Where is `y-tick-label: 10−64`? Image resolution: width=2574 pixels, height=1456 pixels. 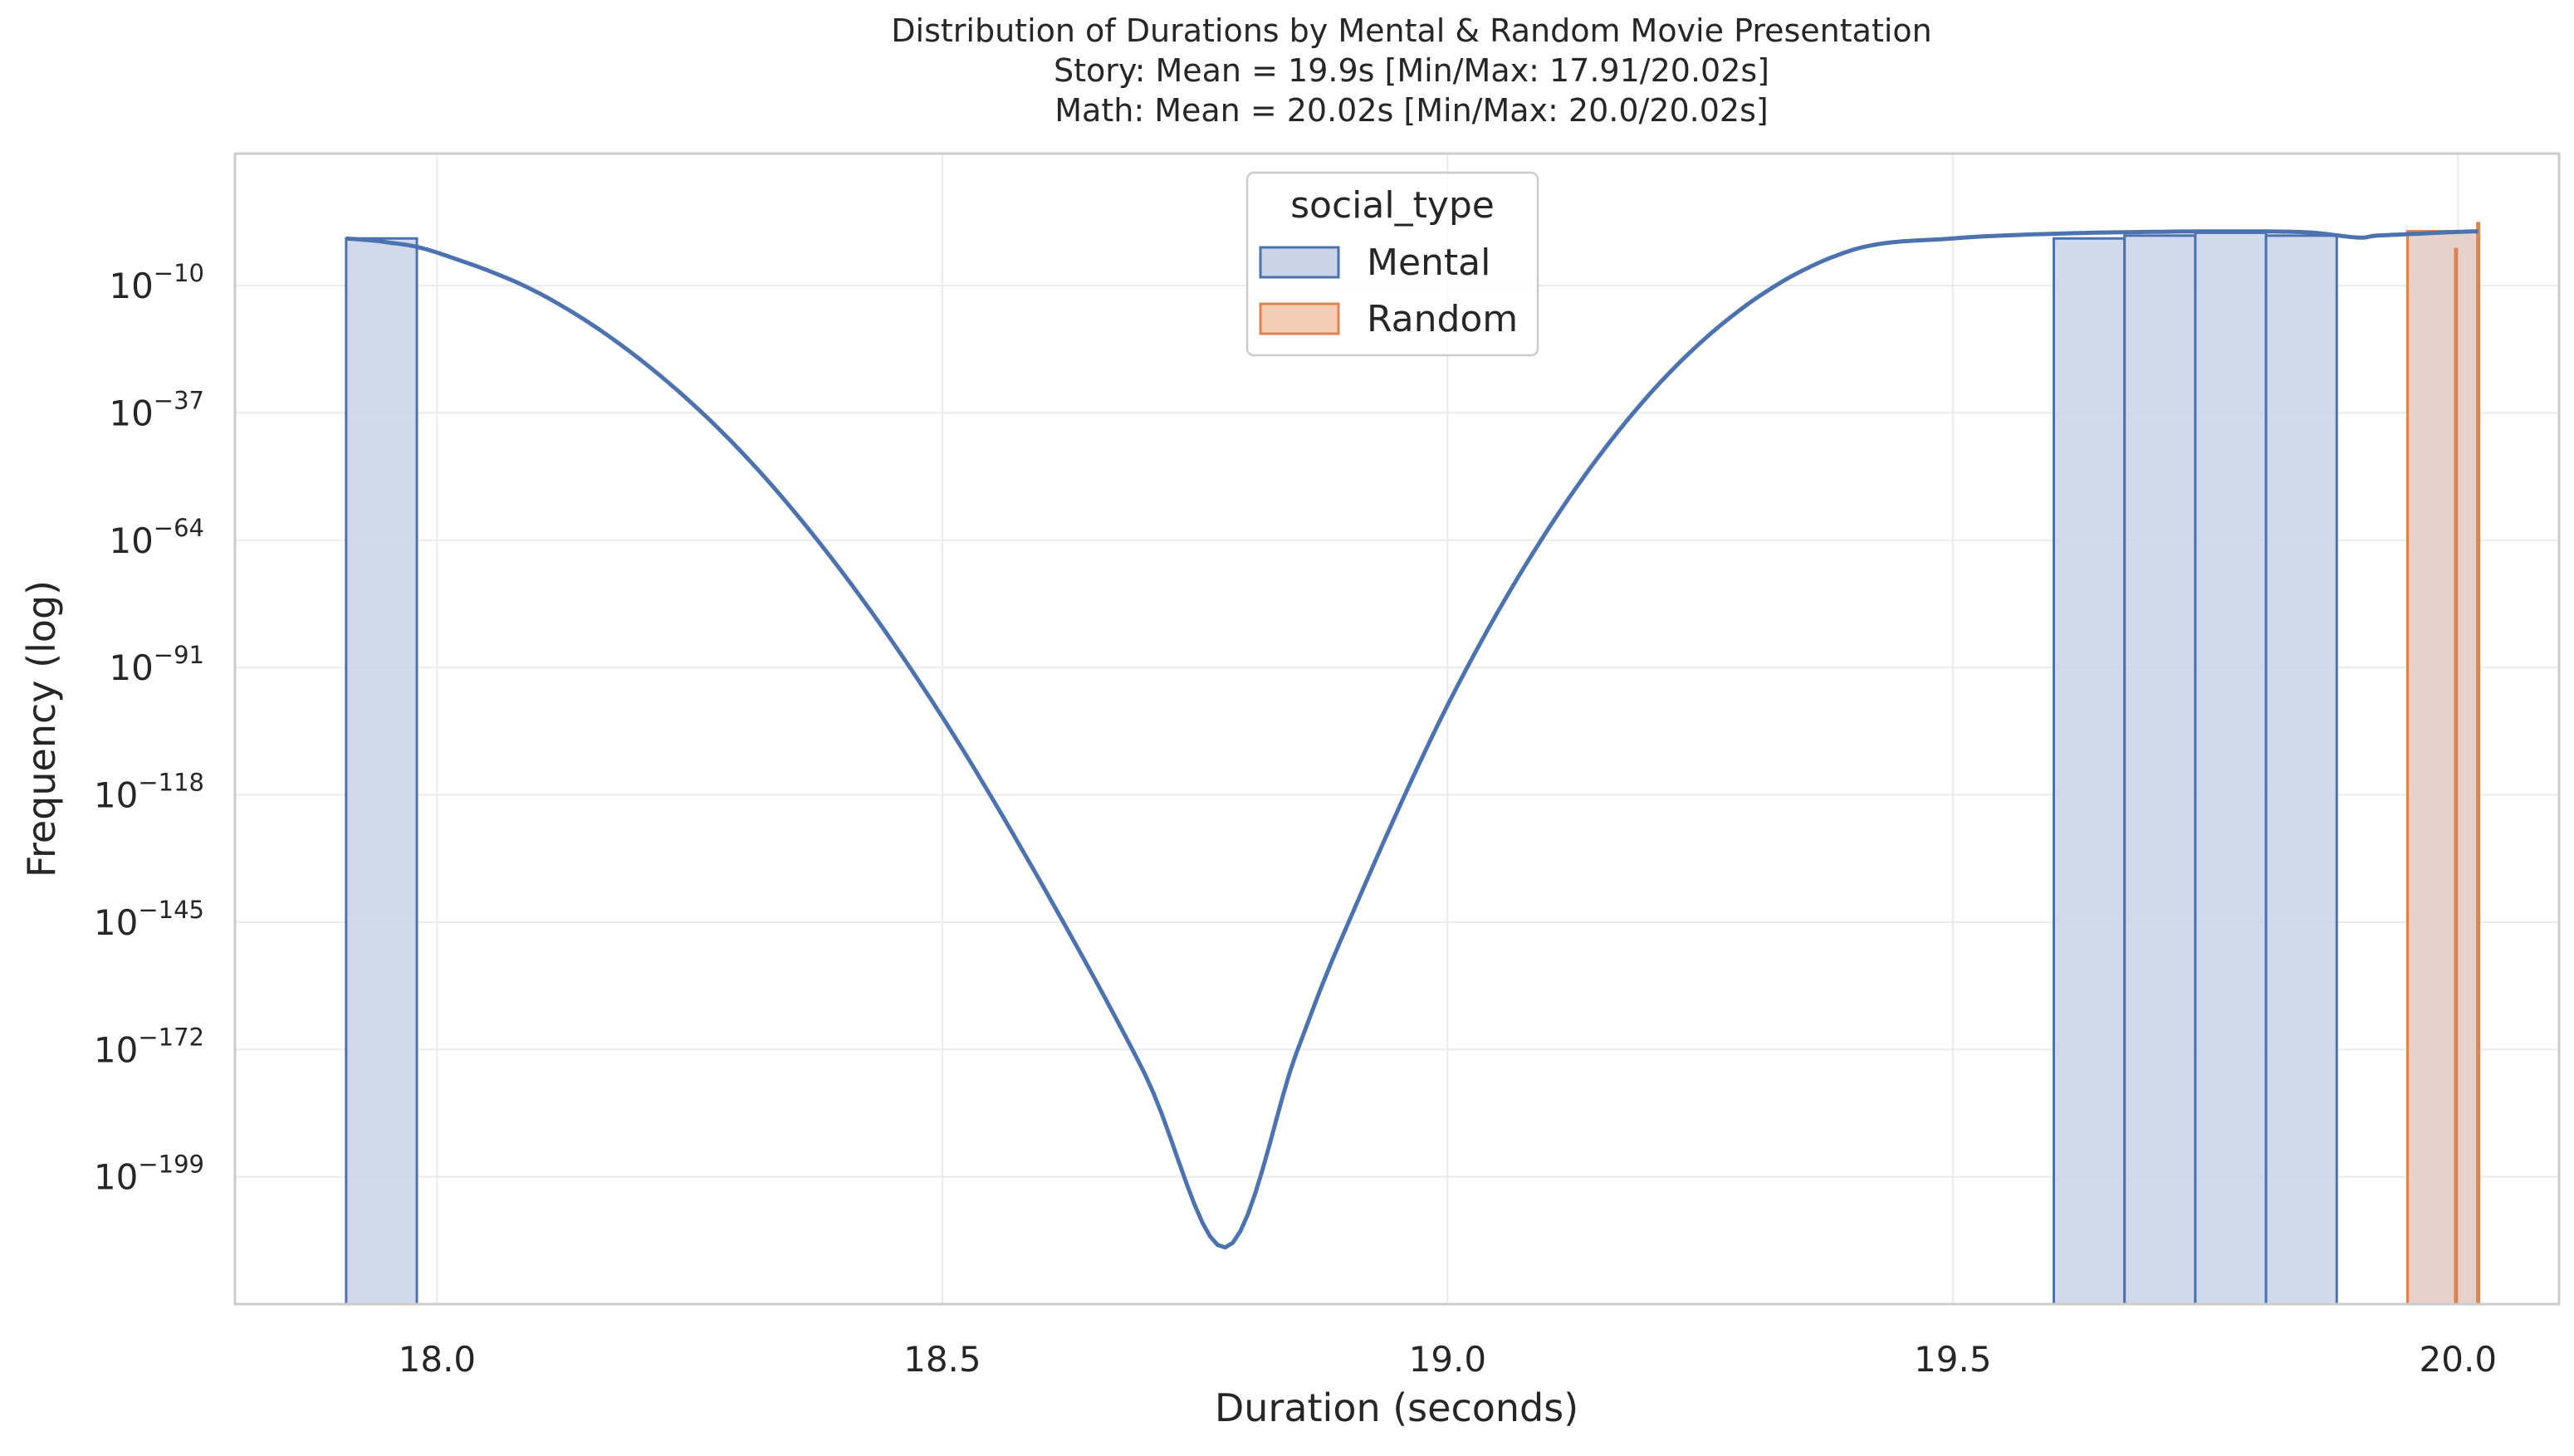
y-tick-label: 10−64 is located at coordinates (156, 537).